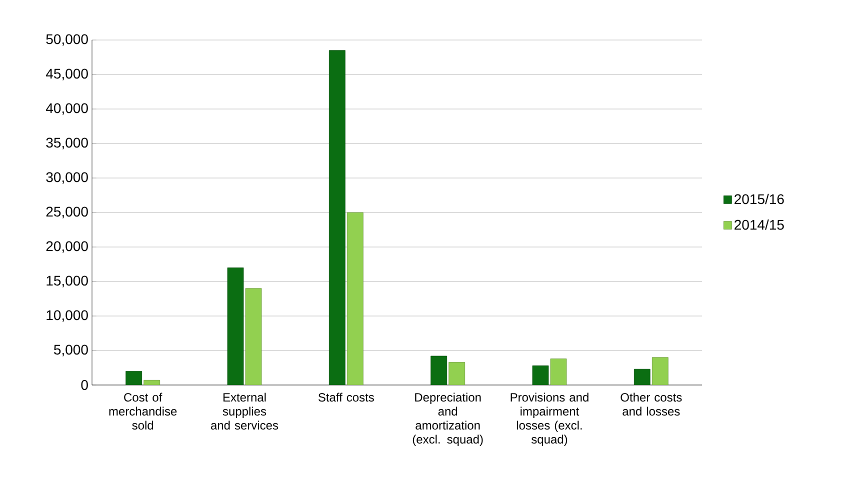 The width and height of the screenshot is (862, 498). What do you see at coordinates (346, 397) in the screenshot?
I see `x-tick-label: Staff costs` at bounding box center [346, 397].